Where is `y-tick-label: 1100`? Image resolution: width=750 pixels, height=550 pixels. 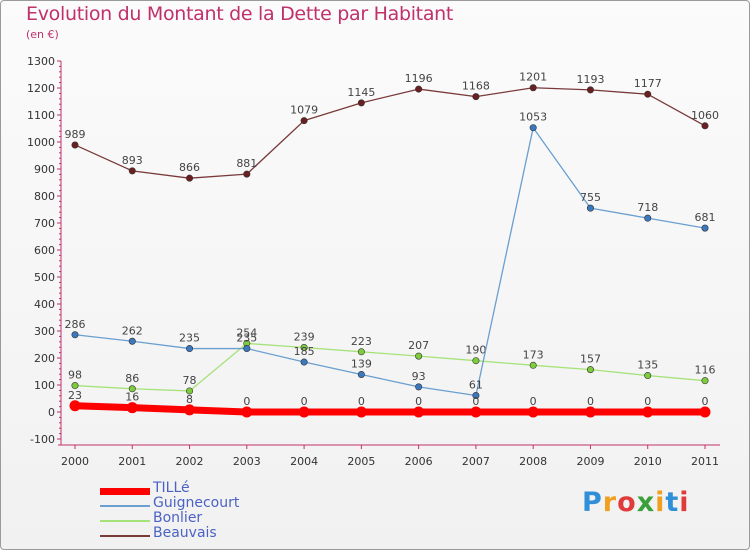 y-tick-label: 1100 is located at coordinates (41, 115).